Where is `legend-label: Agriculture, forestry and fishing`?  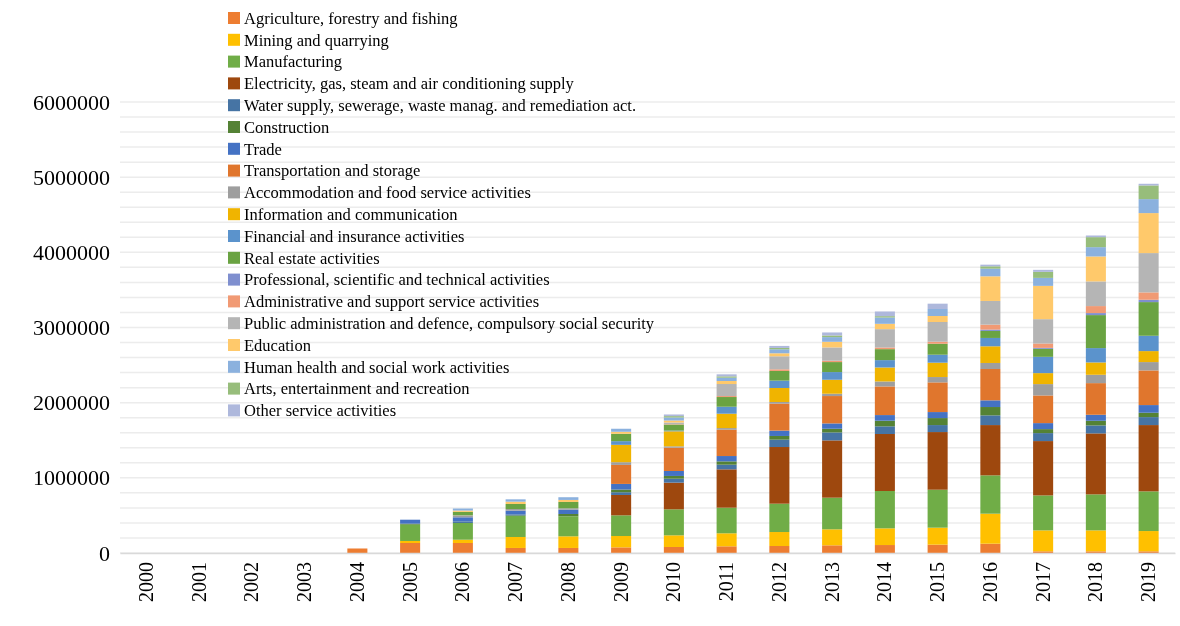 legend-label: Agriculture, forestry and fishing is located at coordinates (351, 18).